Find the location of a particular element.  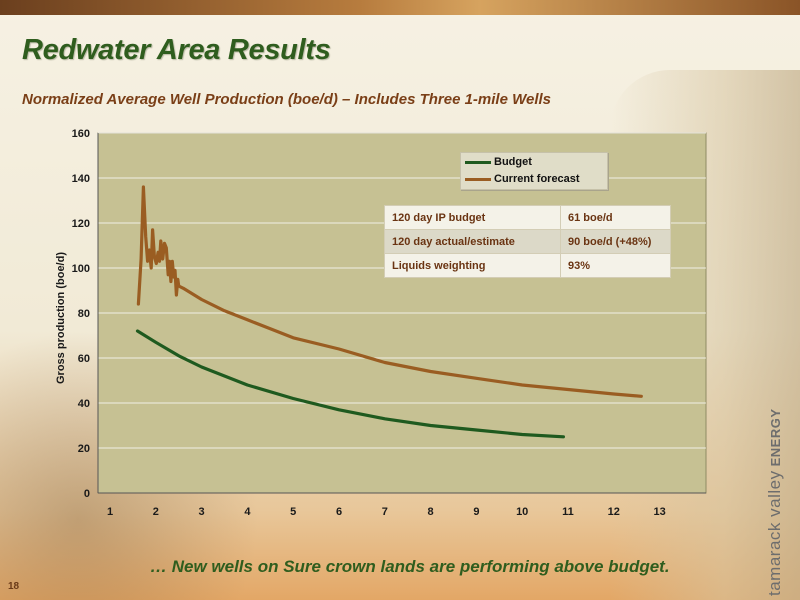

y-tick-label: 60 is located at coordinates (84, 359).